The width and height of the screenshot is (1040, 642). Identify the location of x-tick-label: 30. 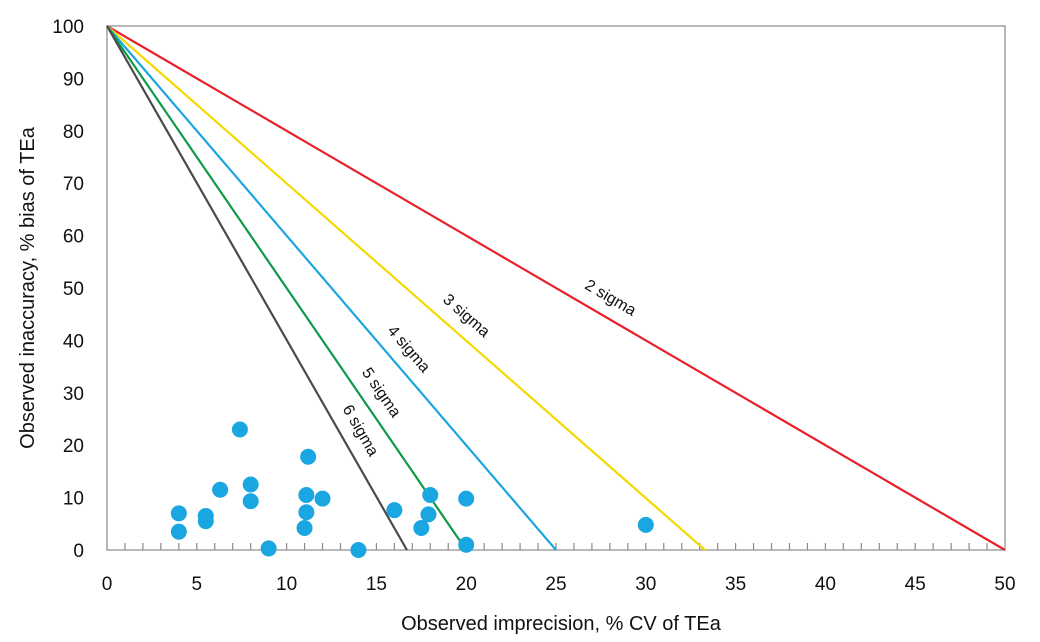
(645, 584).